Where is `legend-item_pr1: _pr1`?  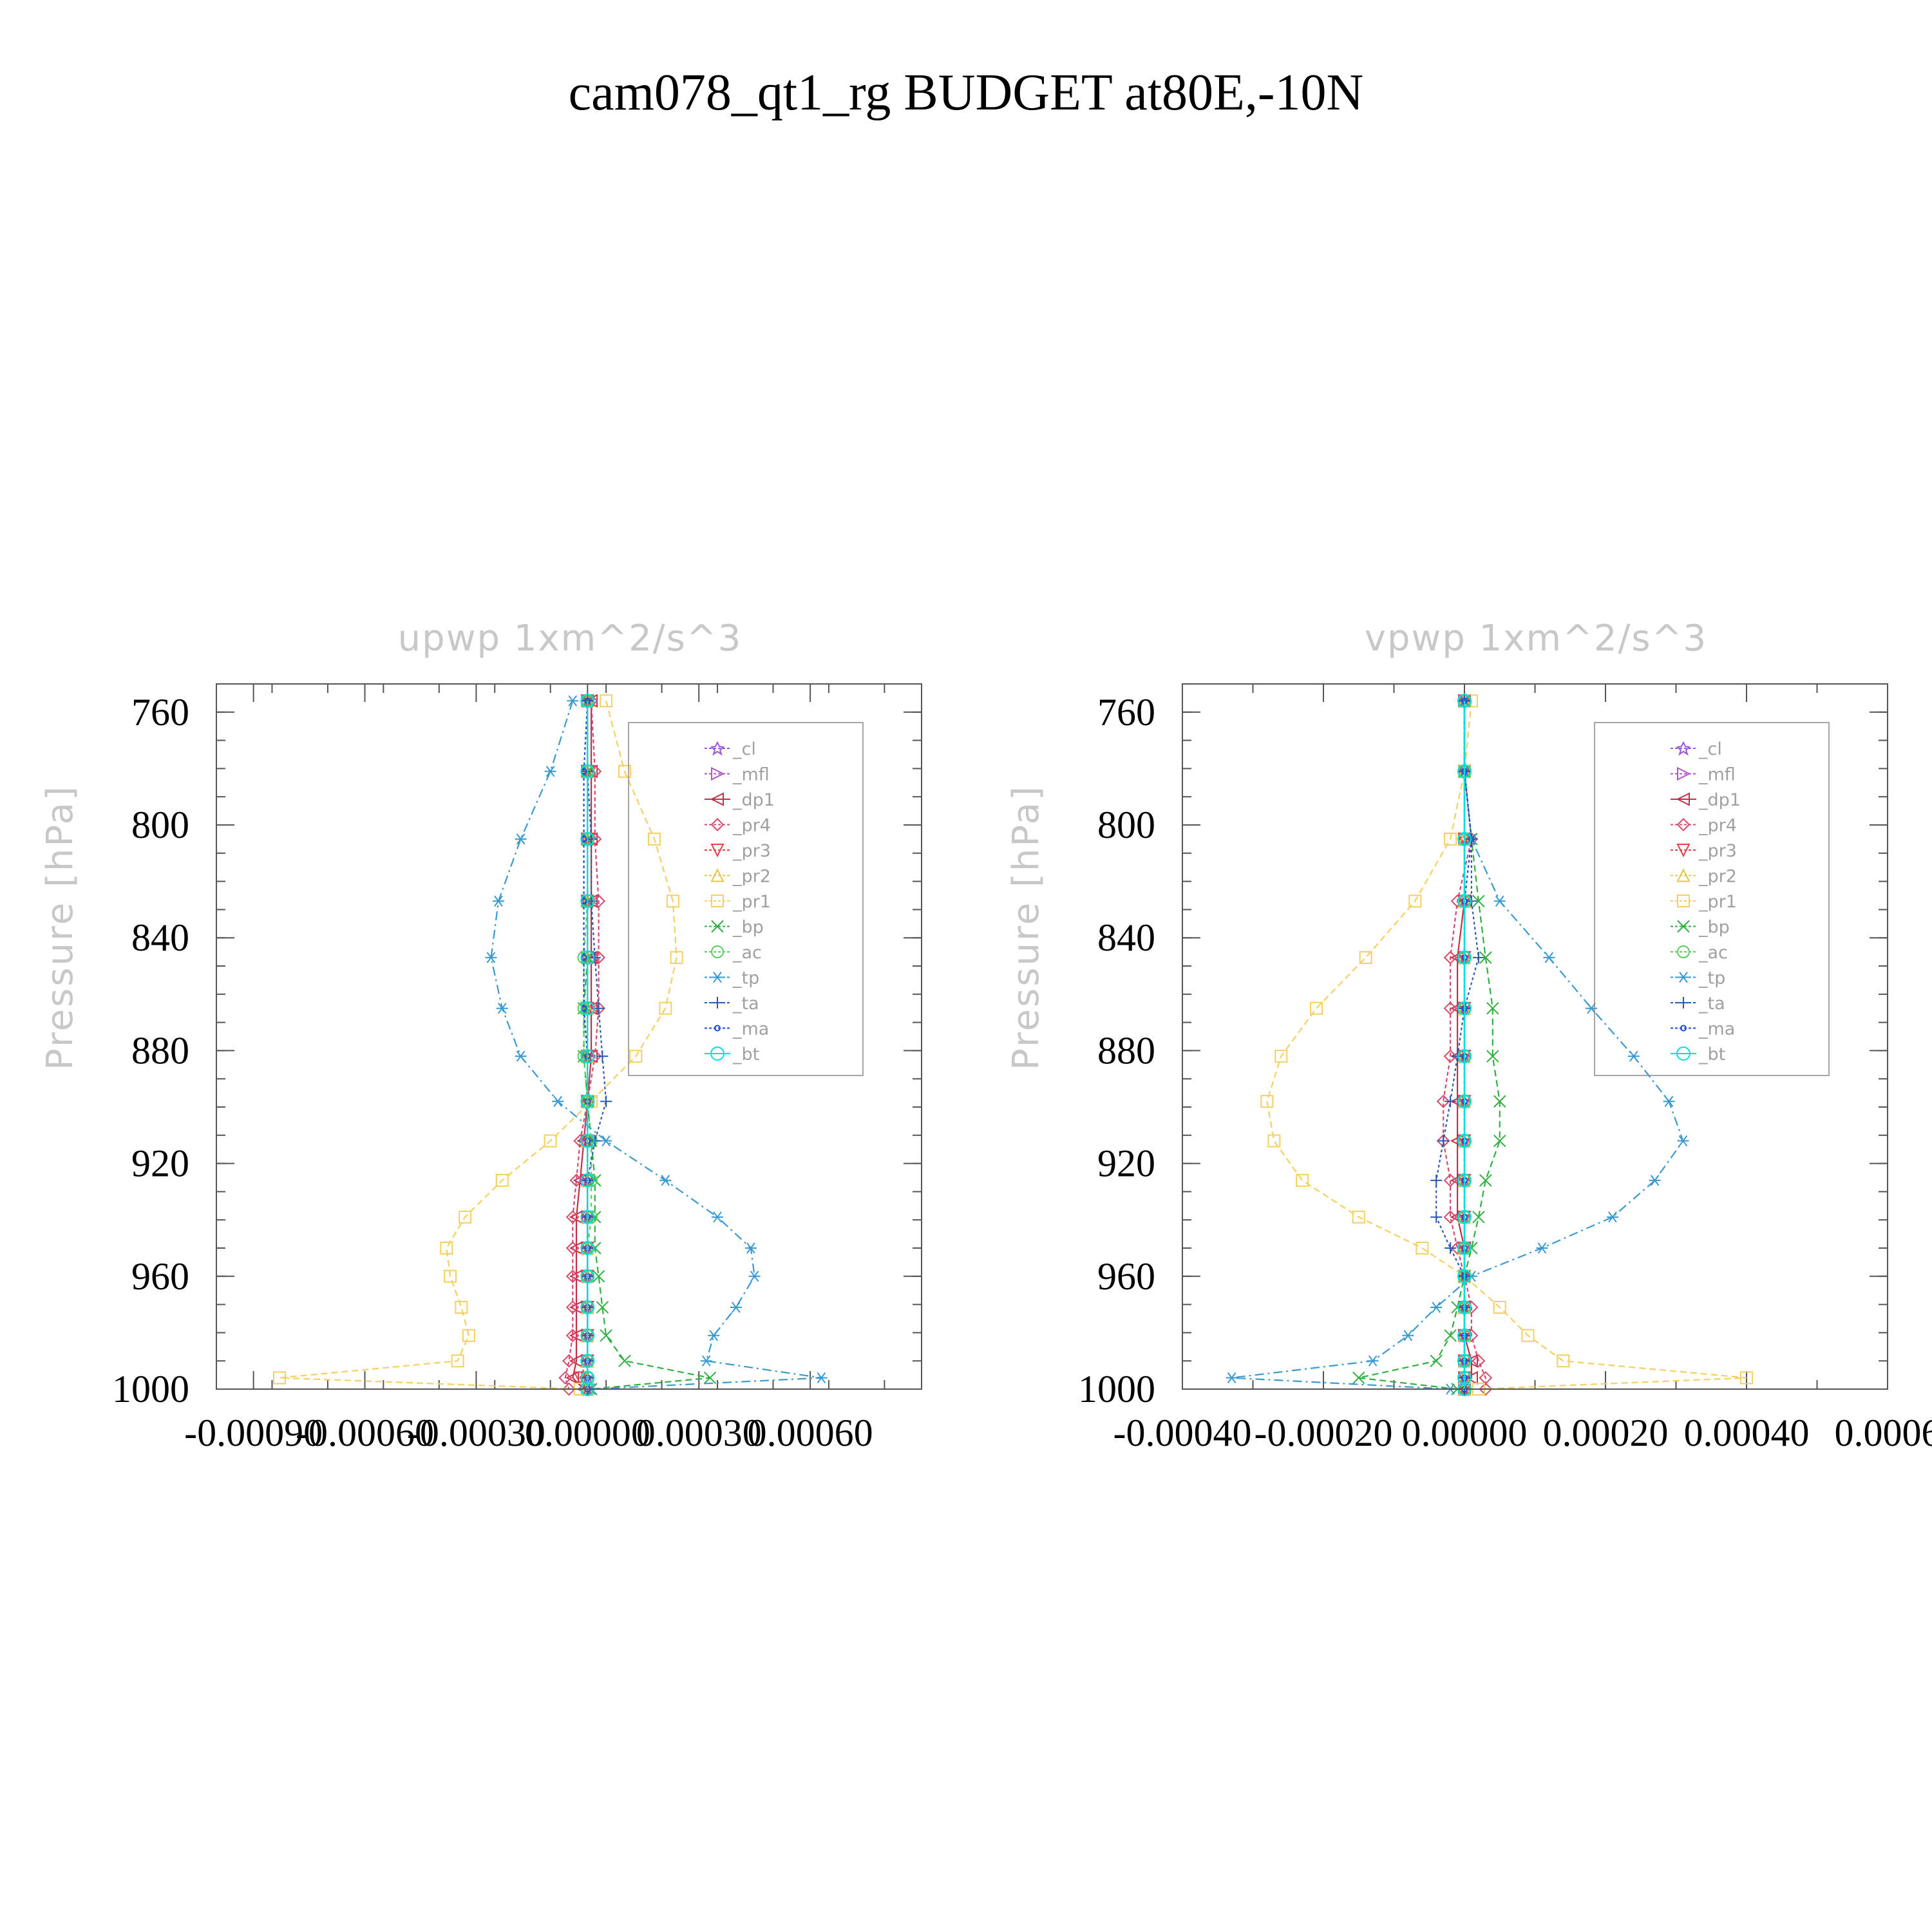
legend-item_pr1: _pr1 is located at coordinates (738, 902).